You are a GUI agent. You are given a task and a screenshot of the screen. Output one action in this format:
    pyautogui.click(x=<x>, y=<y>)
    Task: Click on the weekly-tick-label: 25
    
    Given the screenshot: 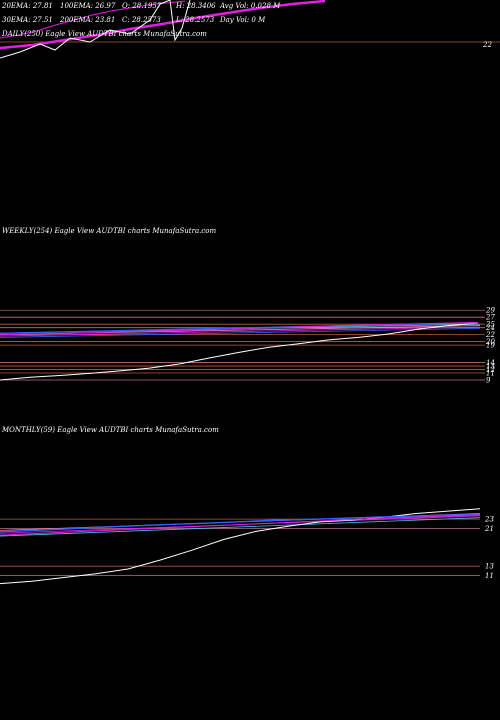 What is the action you would take?
    pyautogui.click(x=490, y=325)
    